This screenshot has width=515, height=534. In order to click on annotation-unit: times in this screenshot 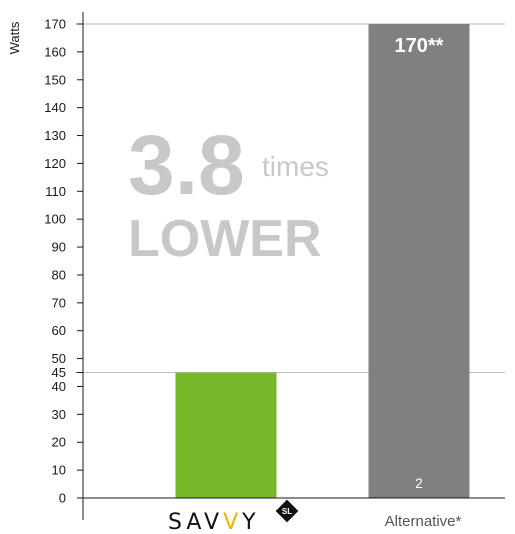, I will do `click(295, 166)`.